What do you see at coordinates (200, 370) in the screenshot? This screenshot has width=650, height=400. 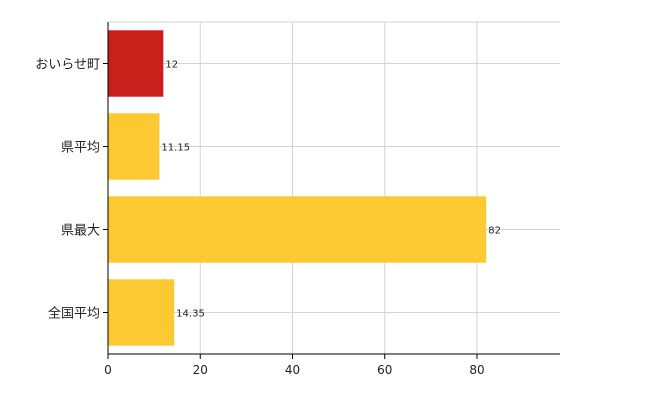 I see `x-tick-label: 20` at bounding box center [200, 370].